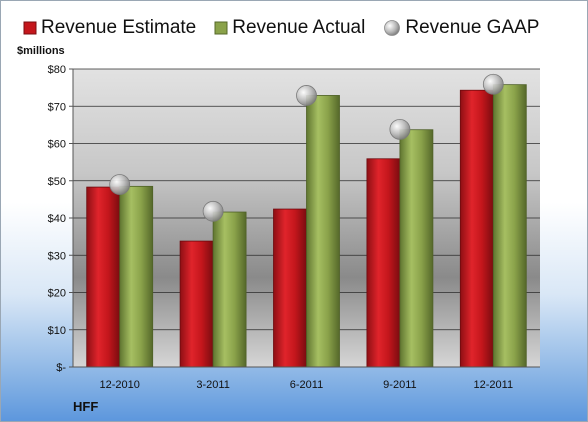 This screenshot has width=588, height=422. Describe the element at coordinates (30, 28) in the screenshot. I see `legend-swatch-revenue-estimate` at that location.